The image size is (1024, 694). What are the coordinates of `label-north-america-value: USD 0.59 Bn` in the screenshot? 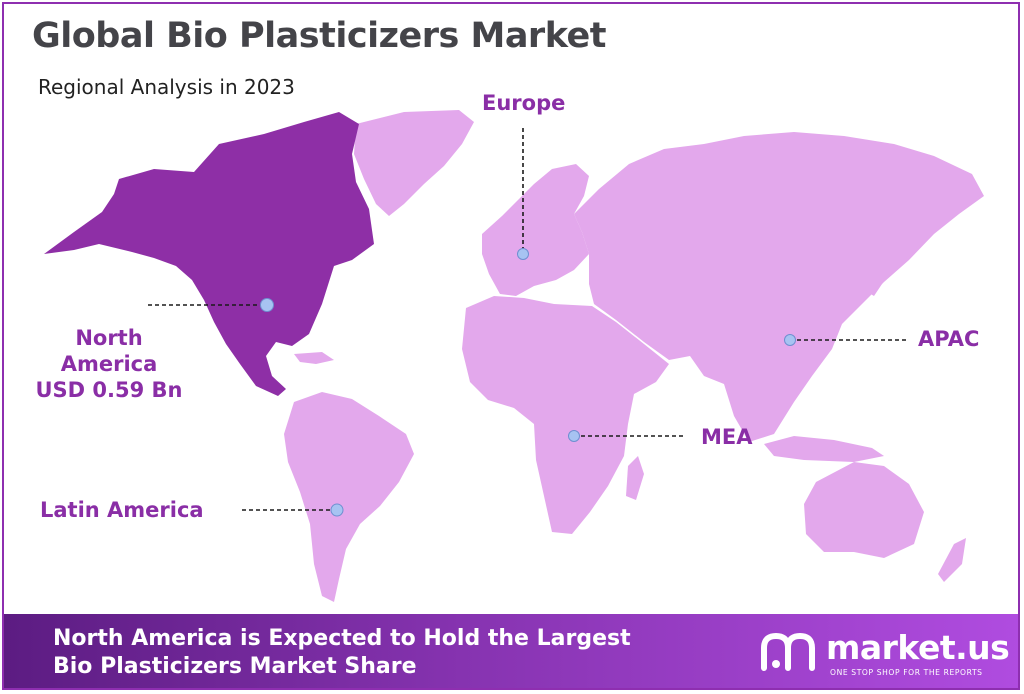 It's located at (109, 390).